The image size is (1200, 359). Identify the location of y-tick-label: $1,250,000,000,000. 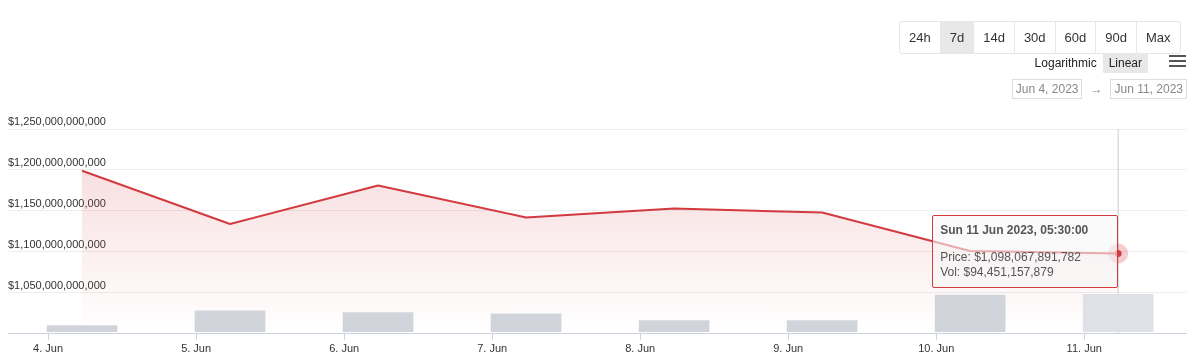
(57, 121).